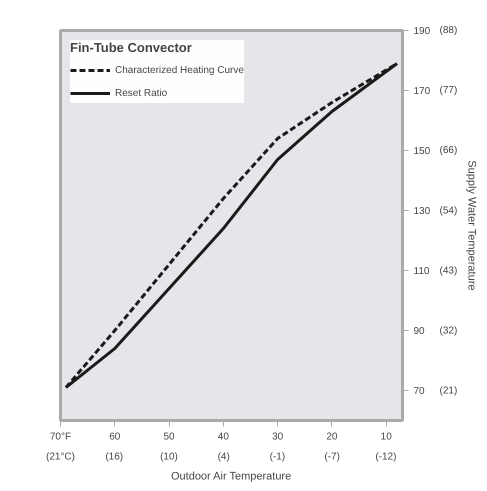  What do you see at coordinates (224, 437) in the screenshot?
I see `x-tick-label: 40` at bounding box center [224, 437].